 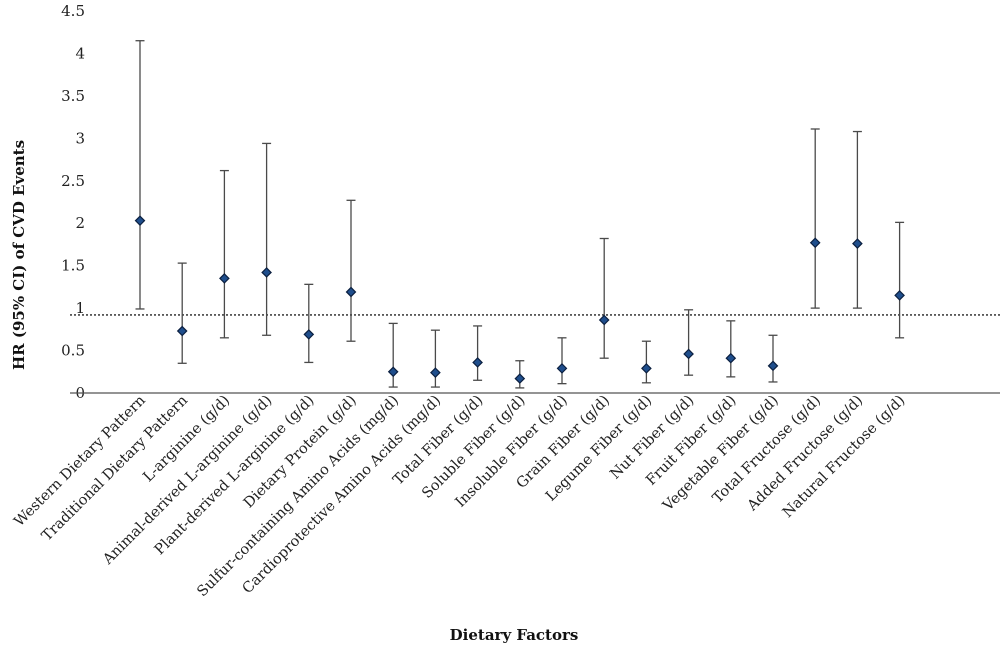 What do you see at coordinates (73, 202) in the screenshot?
I see `y-axis-ticks: 00.511.522.533.544.5` at bounding box center [73, 202].